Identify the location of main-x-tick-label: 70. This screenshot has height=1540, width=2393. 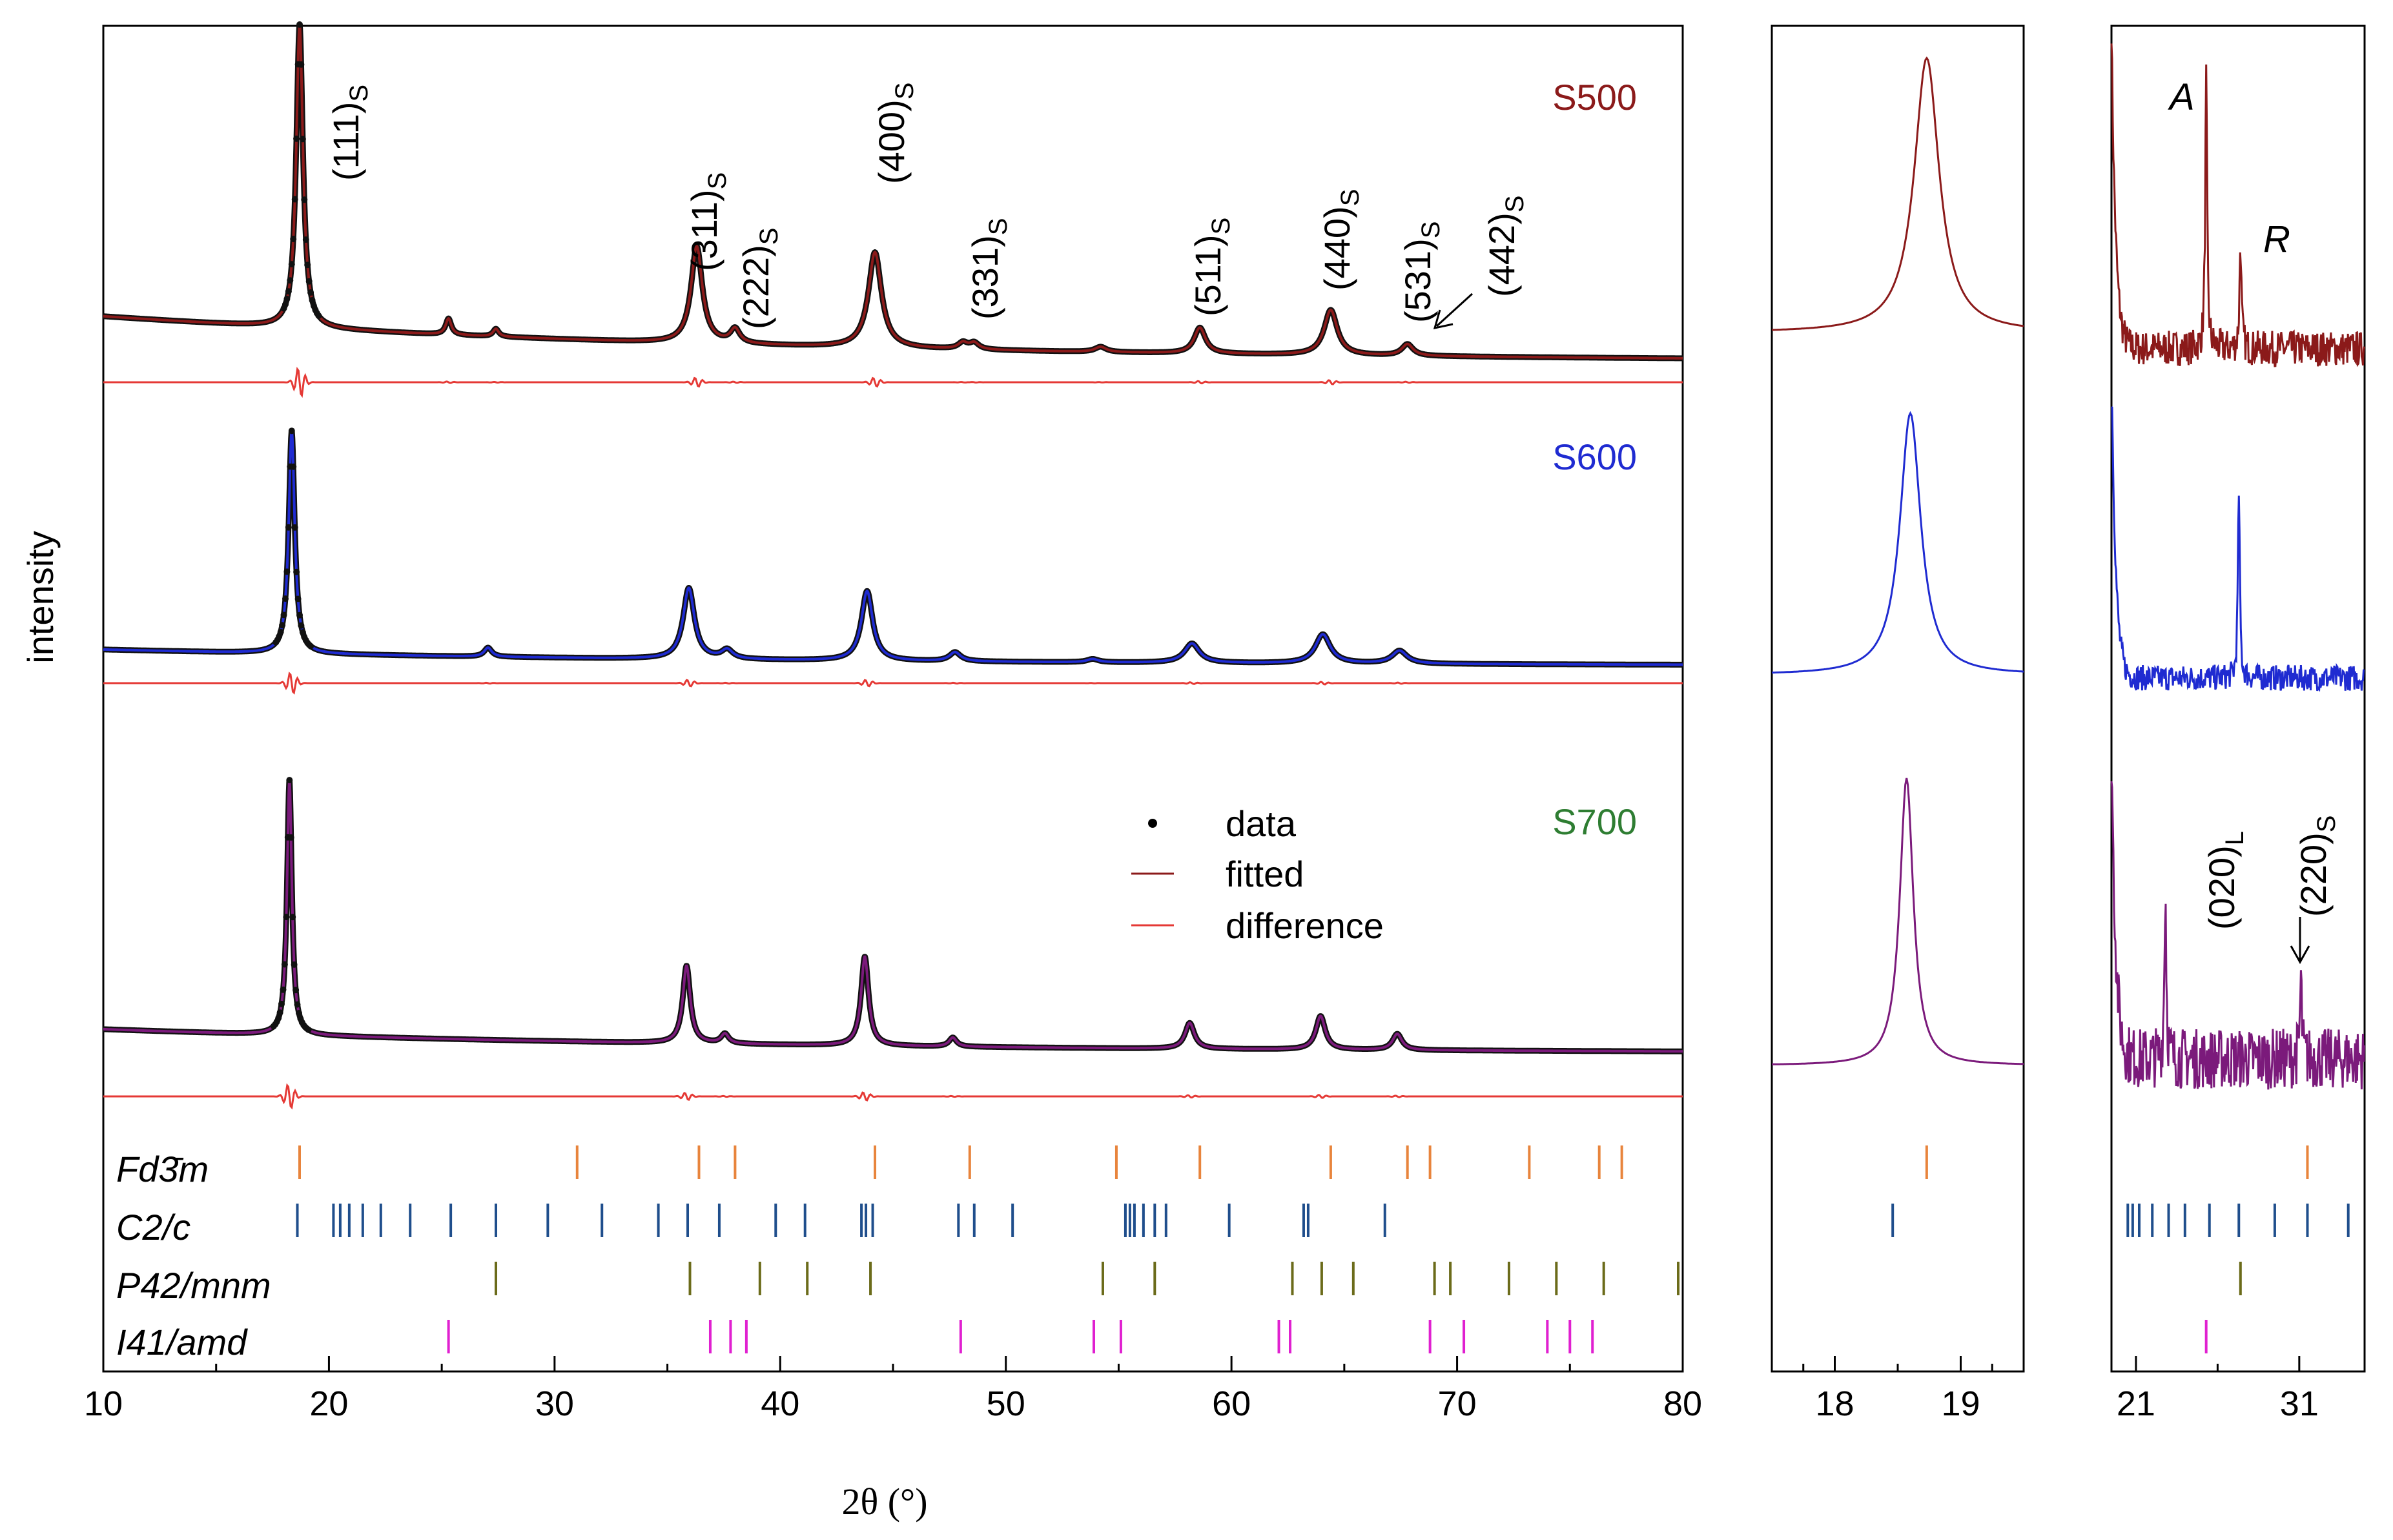
(1457, 1403).